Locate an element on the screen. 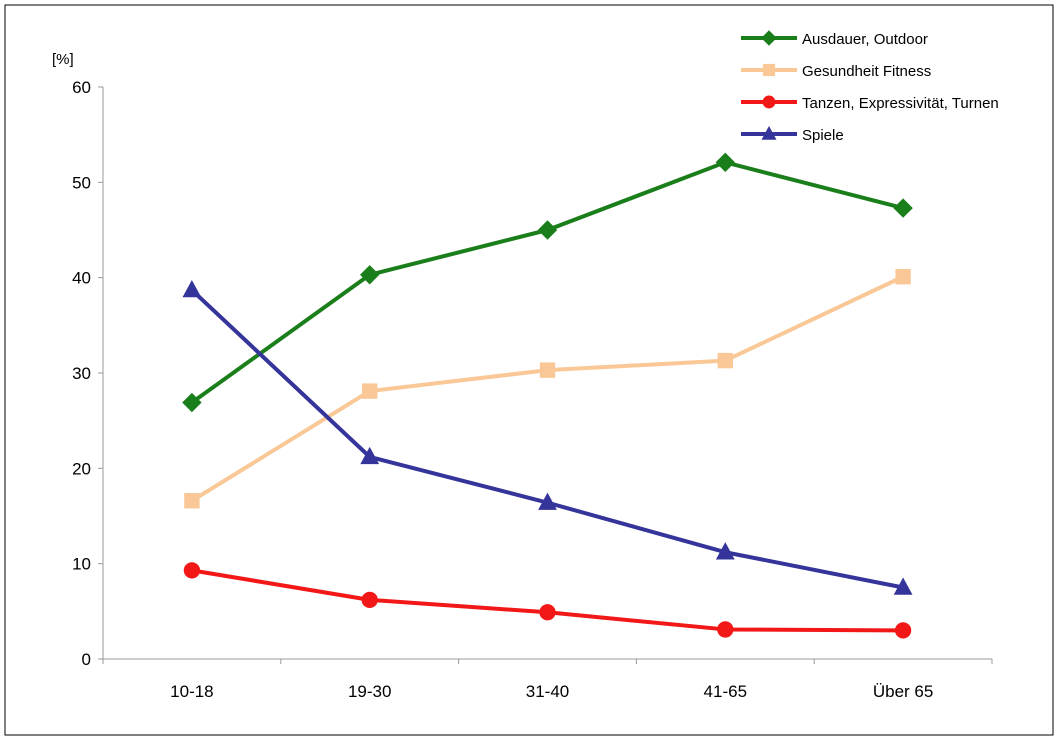  legend-item: Ausdauer, Outdoor is located at coordinates (834, 39).